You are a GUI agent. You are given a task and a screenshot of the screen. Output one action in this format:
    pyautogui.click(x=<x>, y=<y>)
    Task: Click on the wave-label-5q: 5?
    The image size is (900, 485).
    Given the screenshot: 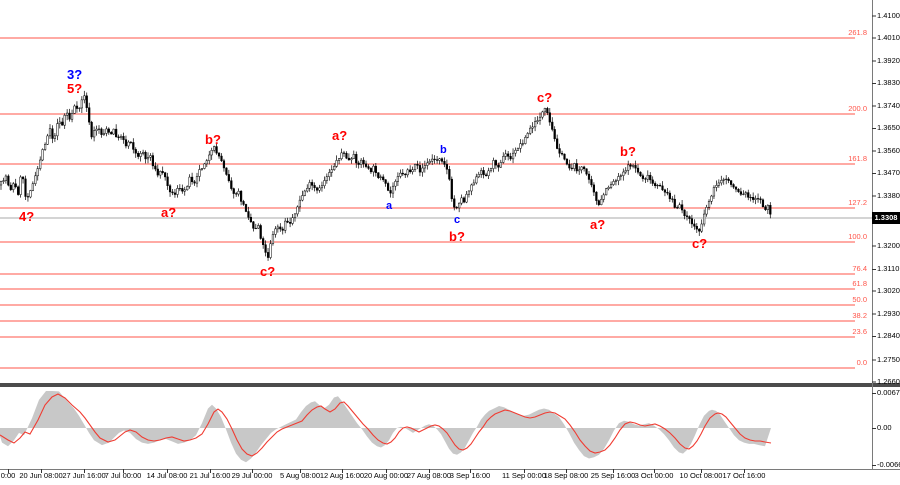 What is the action you would take?
    pyautogui.click(x=75, y=88)
    